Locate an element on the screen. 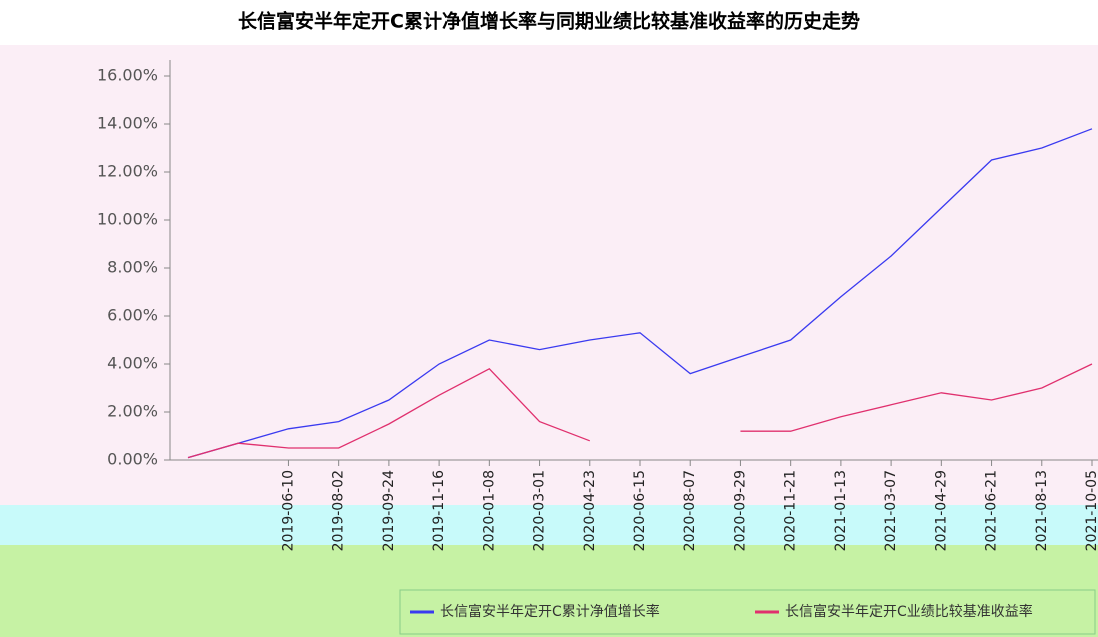  x-tick-label: 2019-09-24 is located at coordinates (389, 510).